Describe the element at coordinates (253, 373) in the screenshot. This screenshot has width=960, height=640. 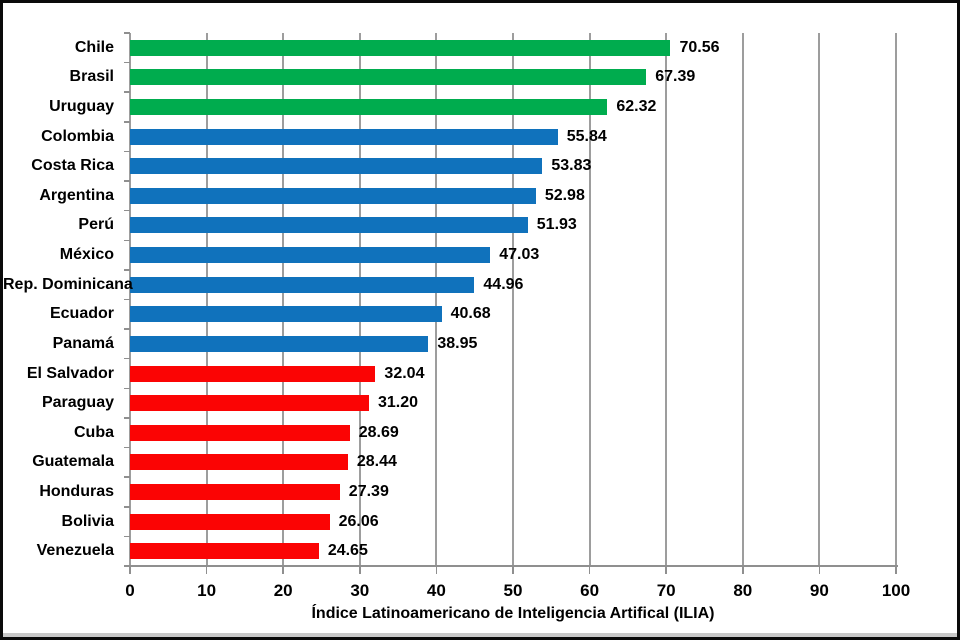
I see `bar-el-salvador` at that location.